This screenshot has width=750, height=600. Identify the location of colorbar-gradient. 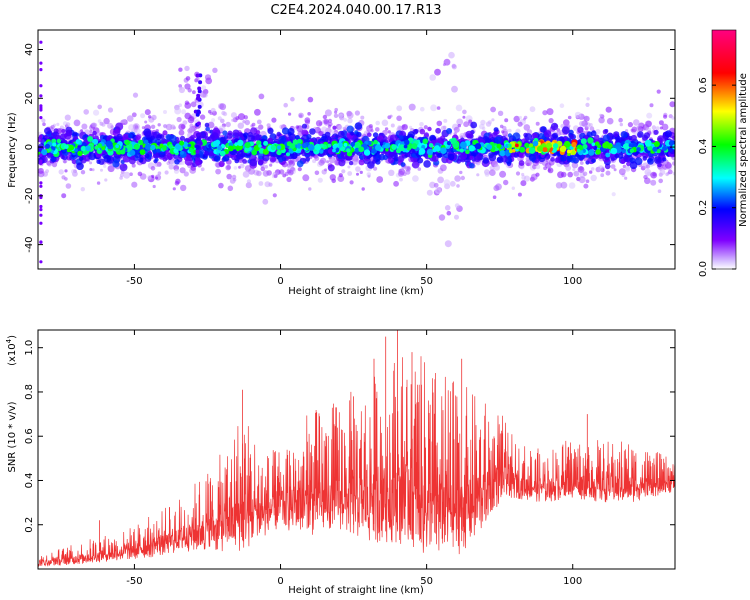
(724, 149).